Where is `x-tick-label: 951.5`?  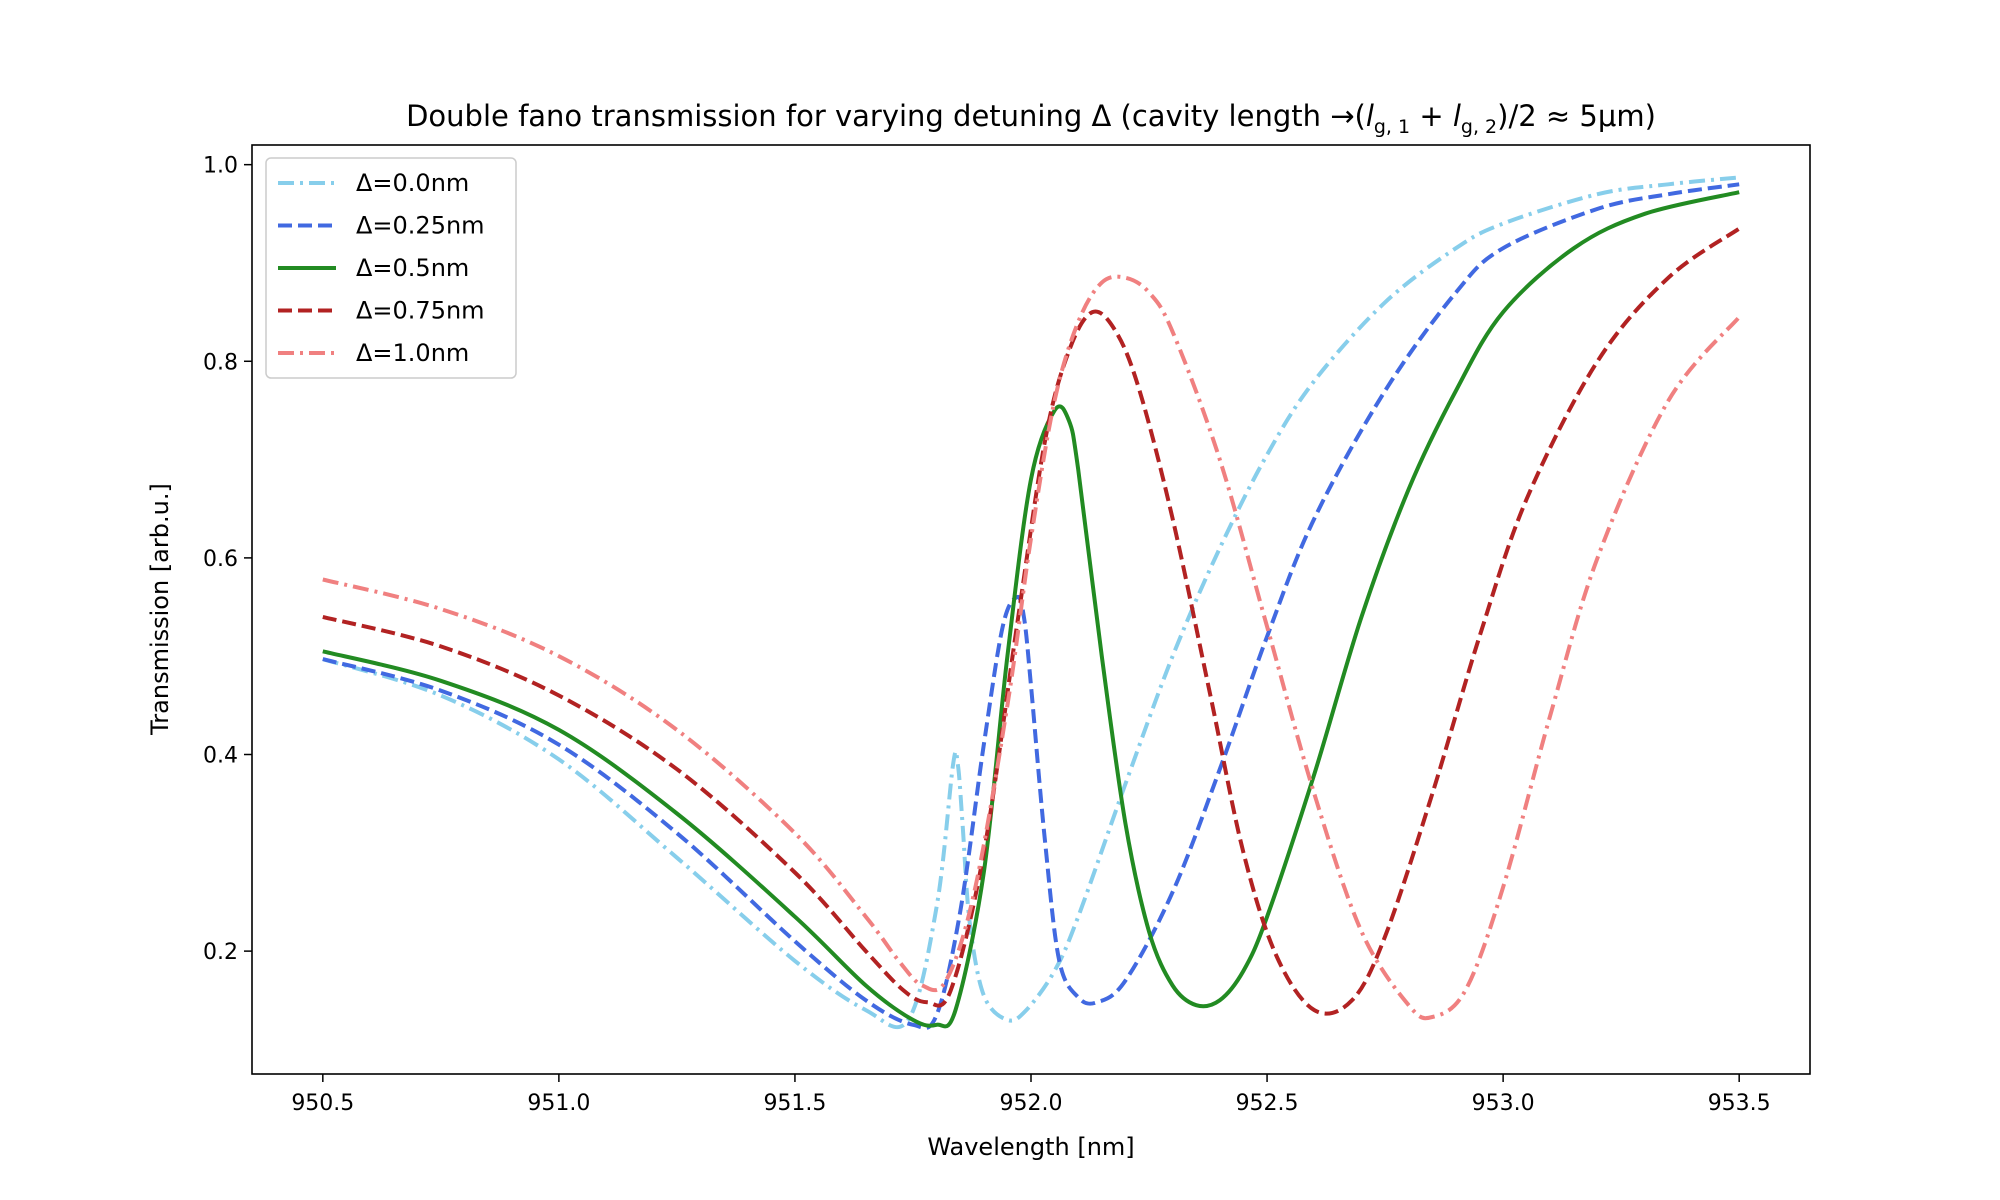
x-tick-label: 951.5 is located at coordinates (794, 1103).